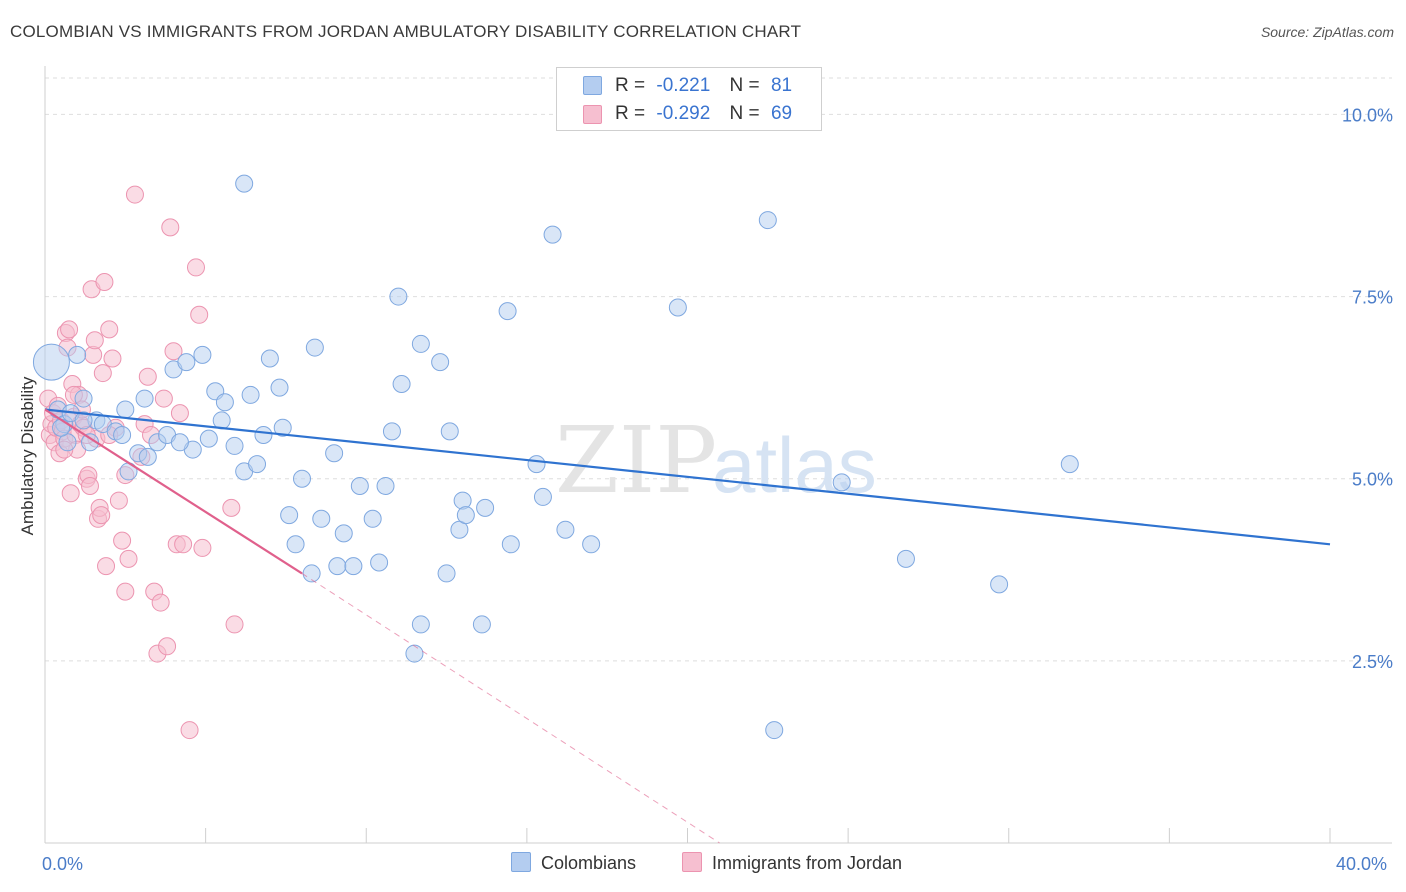  I want to click on legend-swatch-colombians, so click(592, 85).